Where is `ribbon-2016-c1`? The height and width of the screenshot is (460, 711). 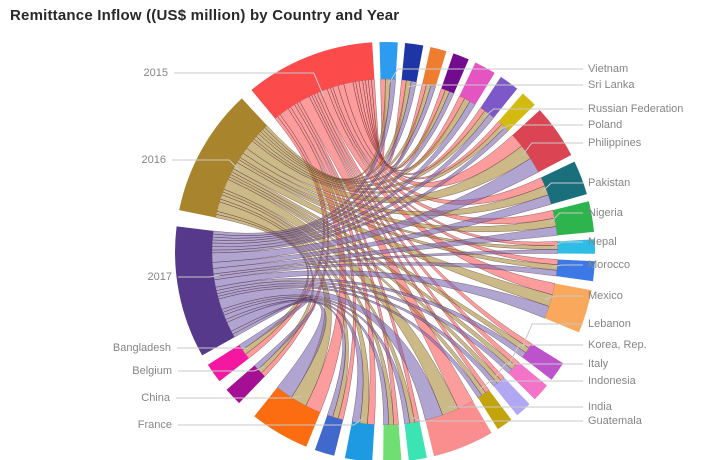 ribbon-2016-c1 is located at coordinates (346, 133).